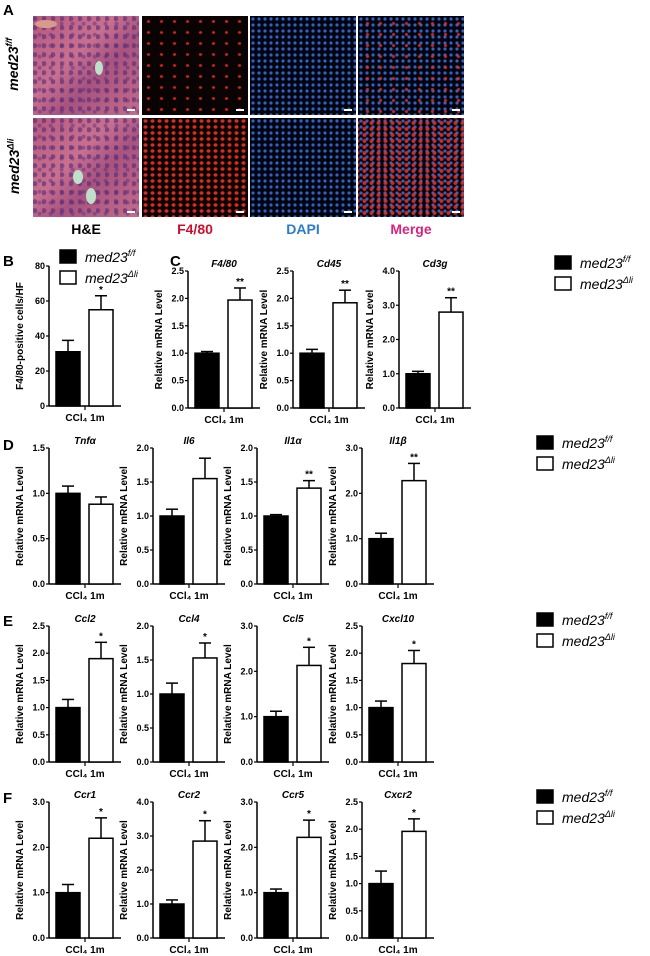 This screenshot has height=956, width=650. I want to click on legend-label: med23f/f, so click(588, 796).